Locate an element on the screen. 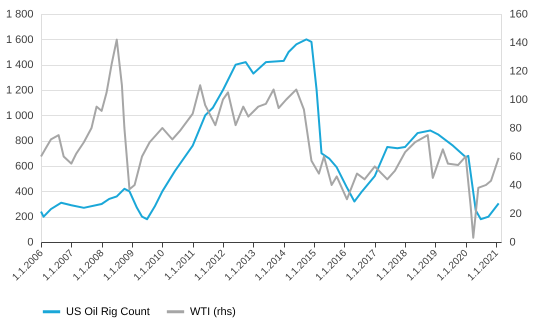 Image resolution: width=536 pixels, height=323 pixels. y2-tick-label: 100 is located at coordinates (519, 100).